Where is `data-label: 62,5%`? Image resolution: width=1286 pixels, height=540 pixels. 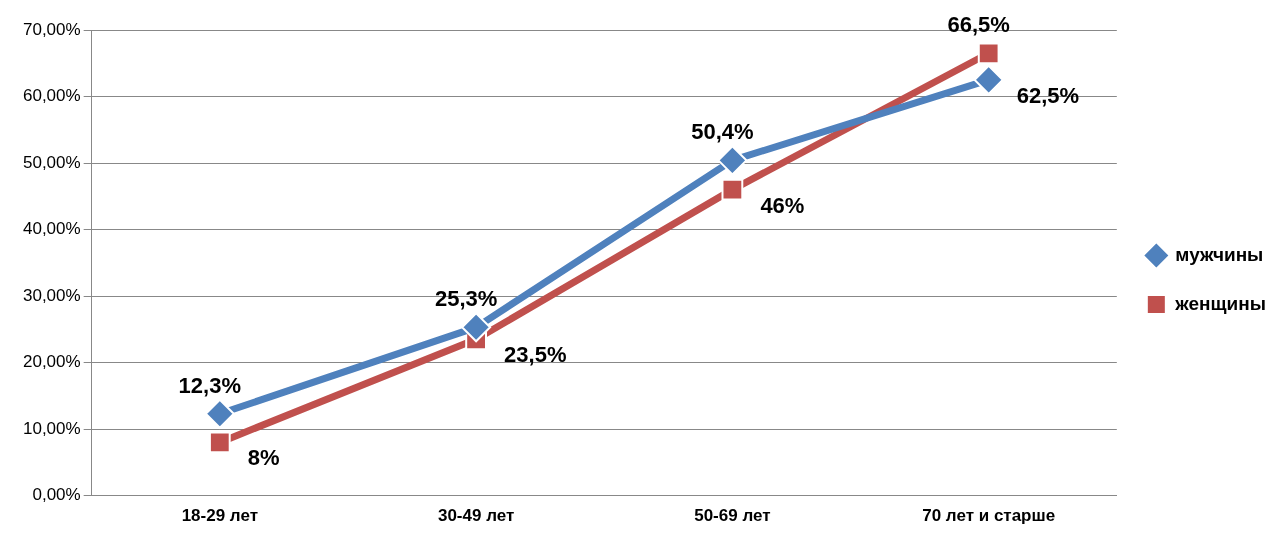 data-label: 62,5% is located at coordinates (1048, 95).